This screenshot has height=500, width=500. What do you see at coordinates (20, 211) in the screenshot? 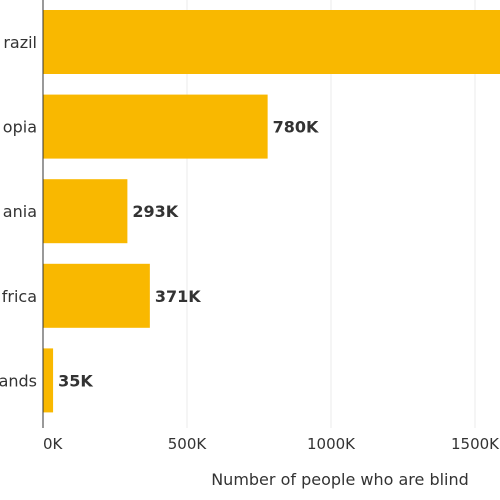
I see `category-label: ania` at bounding box center [20, 211].